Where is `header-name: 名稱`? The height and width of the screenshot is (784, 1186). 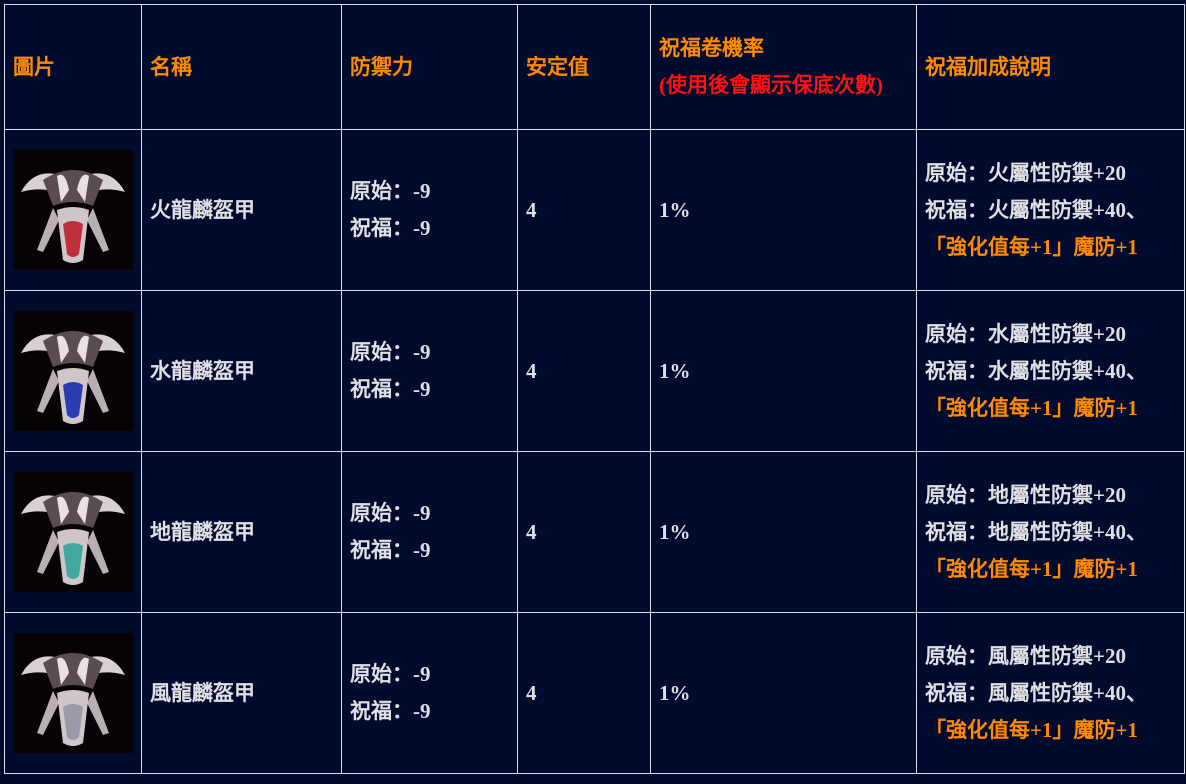 header-name: 名稱 is located at coordinates (241, 67).